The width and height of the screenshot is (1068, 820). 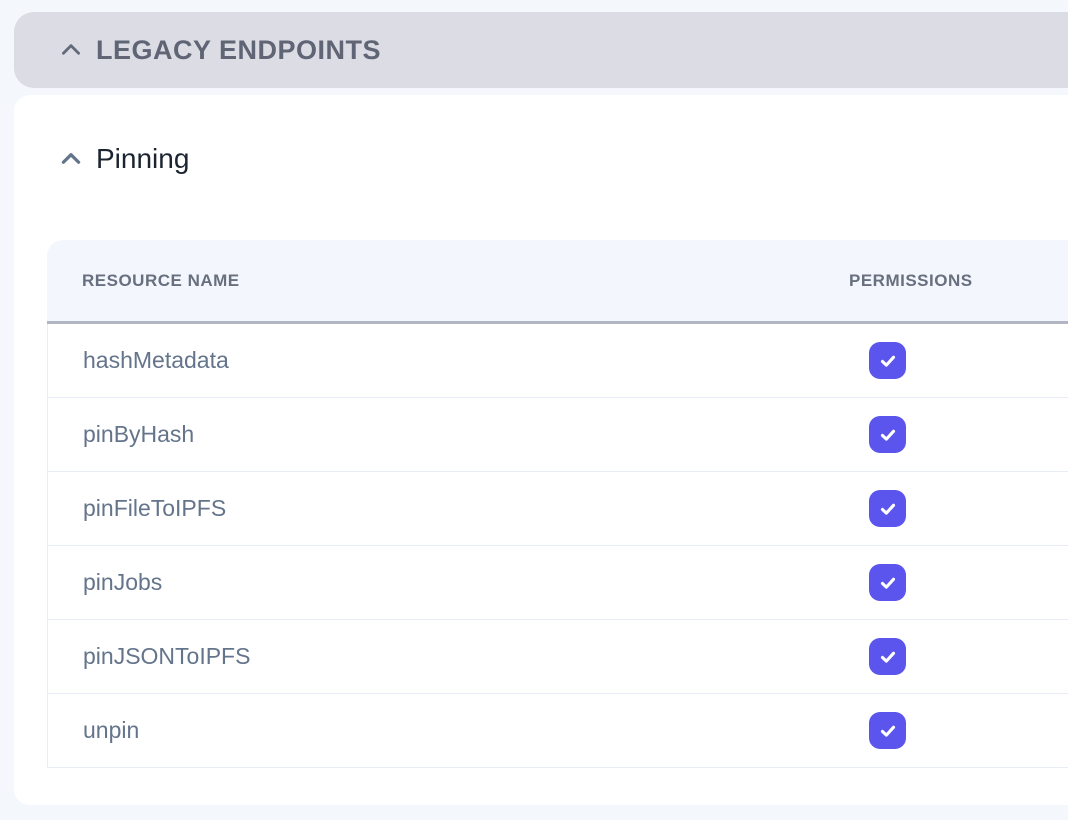 What do you see at coordinates (557, 282) in the screenshot?
I see `table-header-row: RESOURCE NAME PERMISSIONS` at bounding box center [557, 282].